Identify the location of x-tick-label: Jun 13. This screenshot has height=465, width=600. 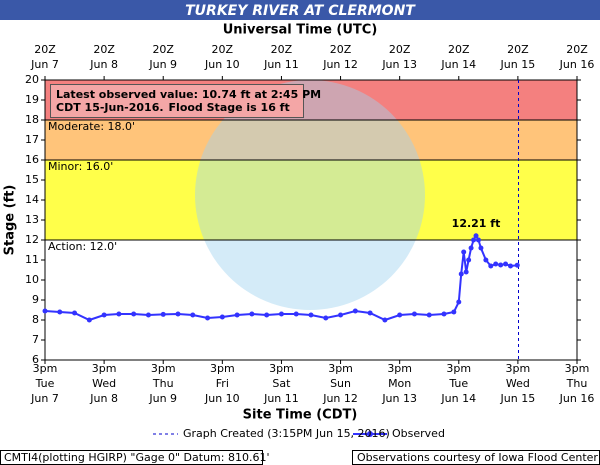
(399, 398).